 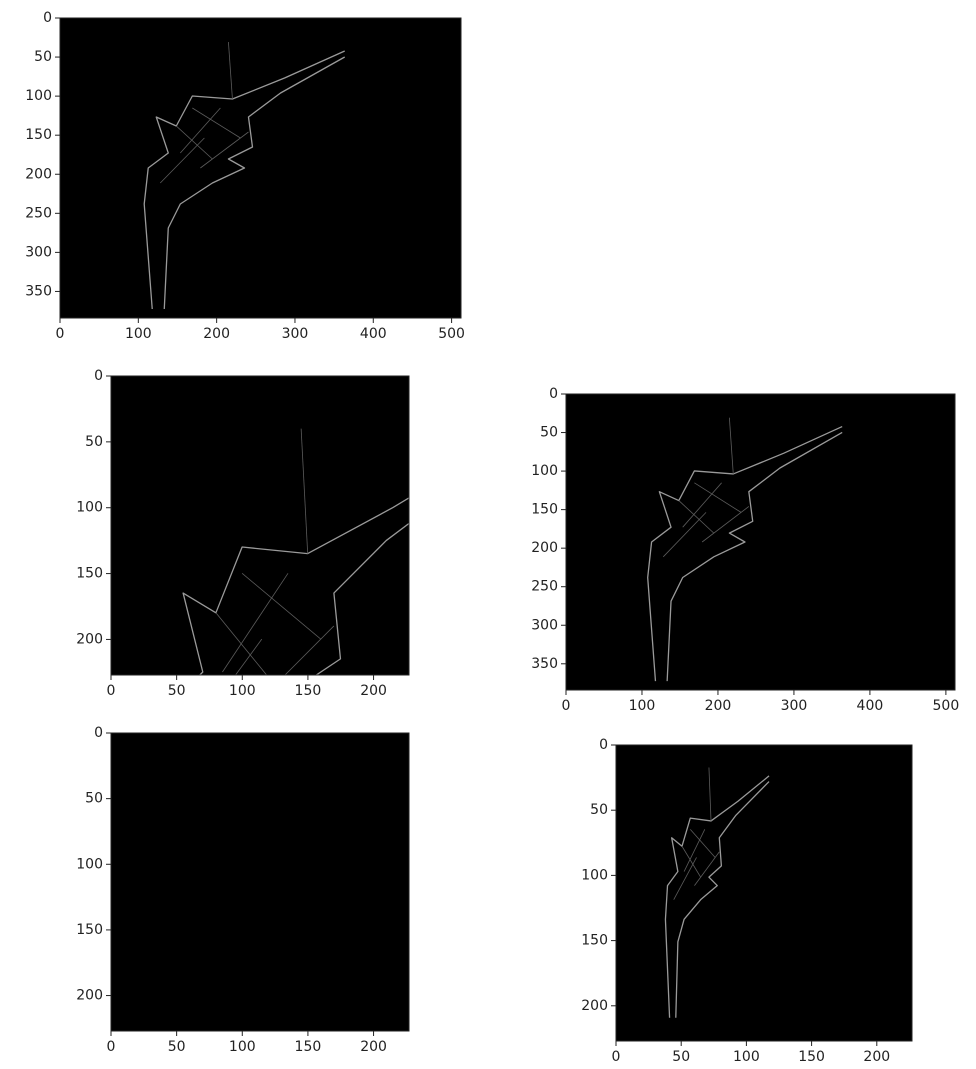 I want to click on y-tick-label: 250, so click(x=38, y=213).